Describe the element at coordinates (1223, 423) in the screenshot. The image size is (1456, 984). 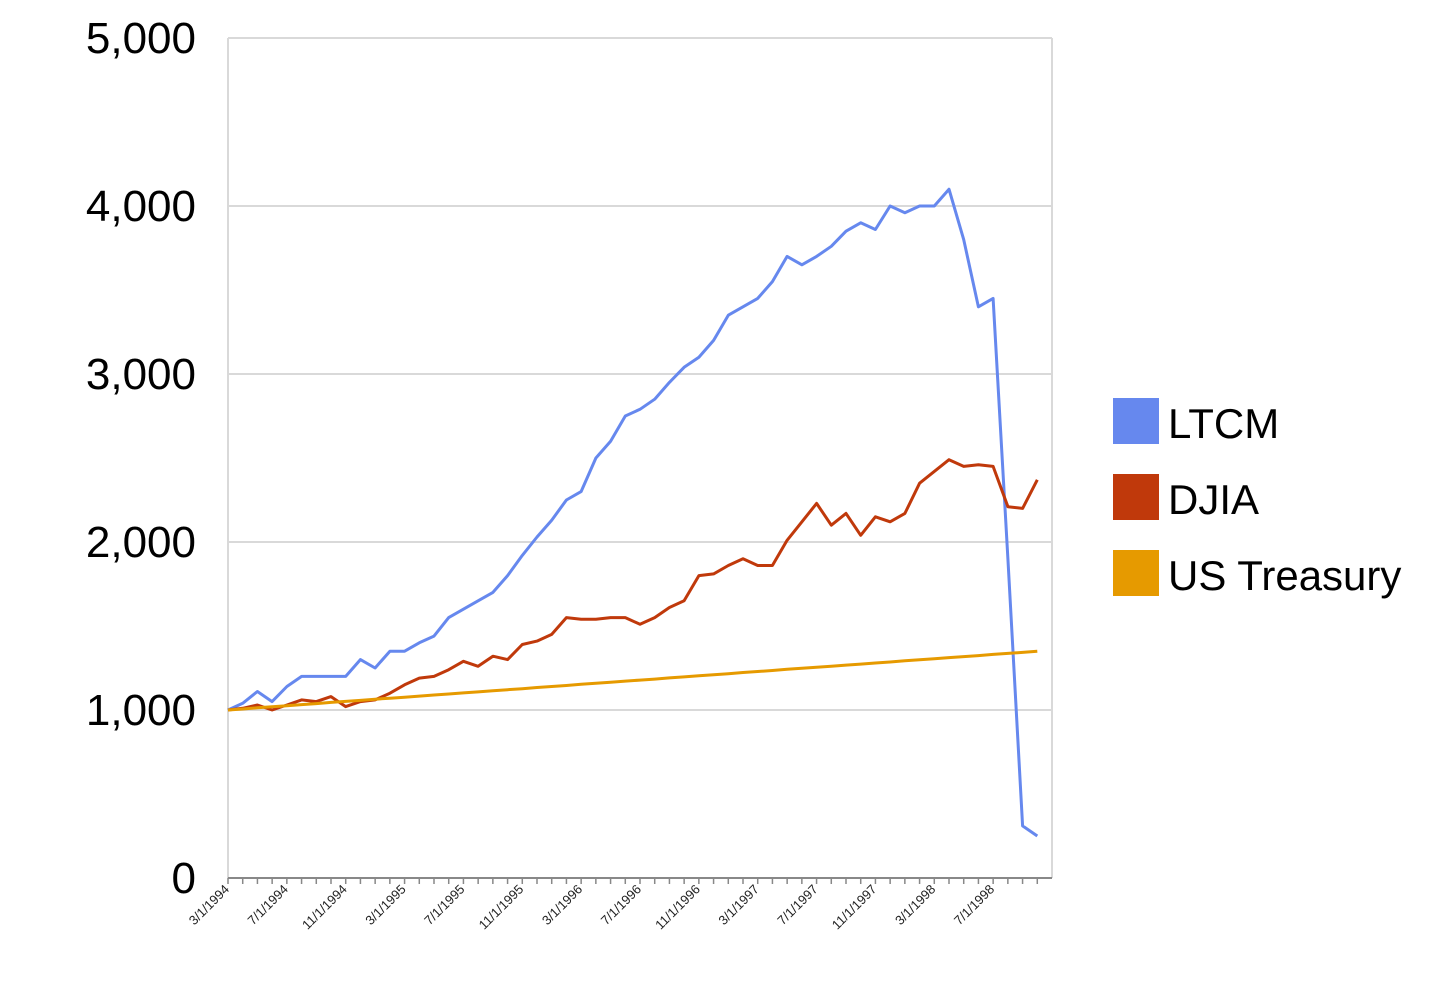
I see `legend-label: LTCM` at that location.